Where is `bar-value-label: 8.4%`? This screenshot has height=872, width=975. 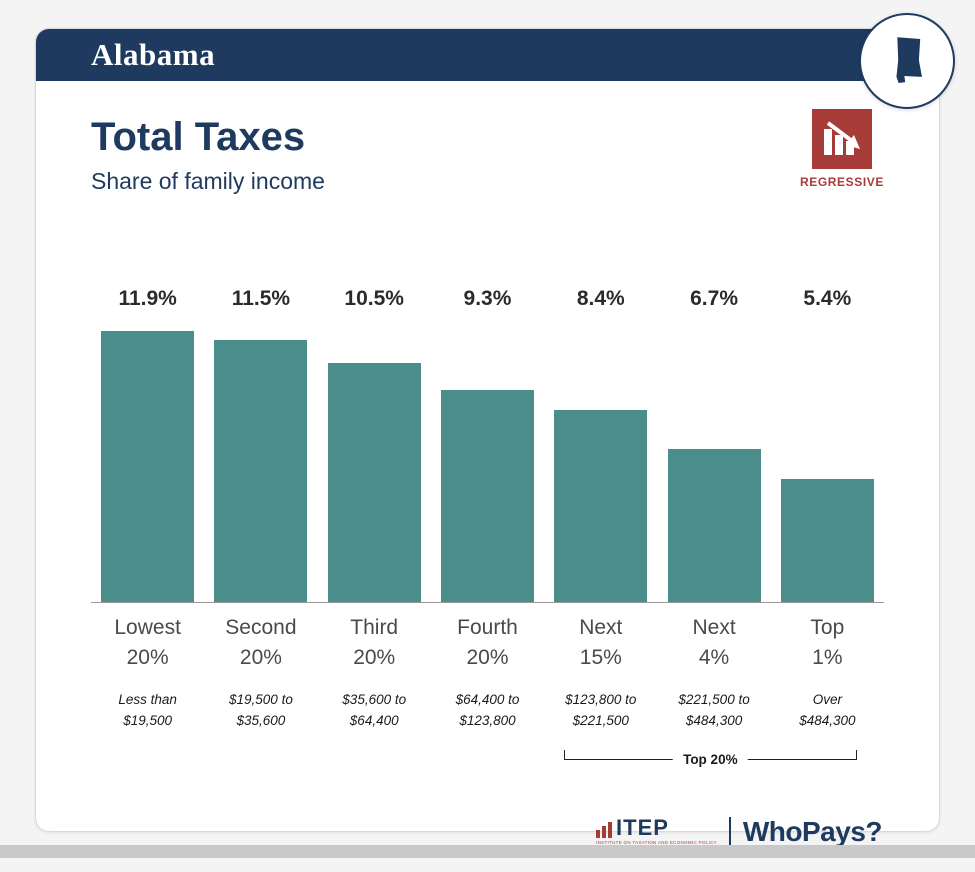
bar-value-label: 8.4% is located at coordinates (600, 298).